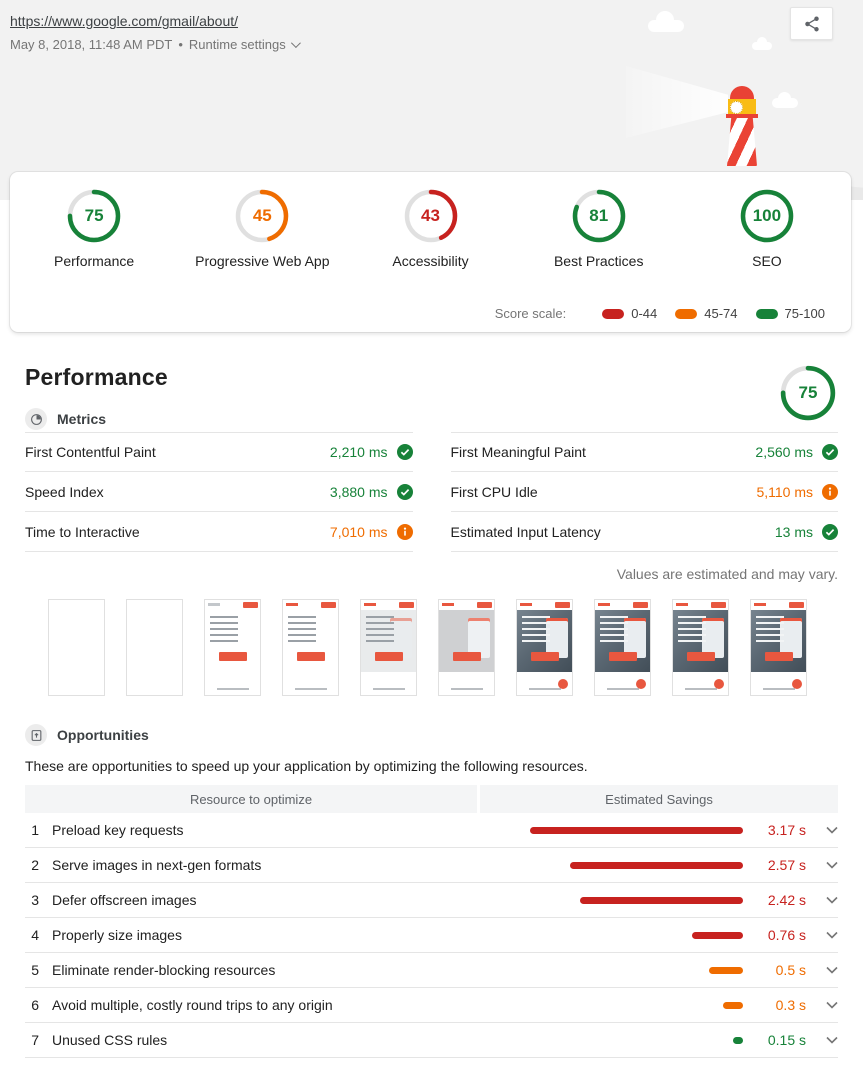  What do you see at coordinates (629, 313) in the screenshot?
I see `scale-item: 0-44` at bounding box center [629, 313].